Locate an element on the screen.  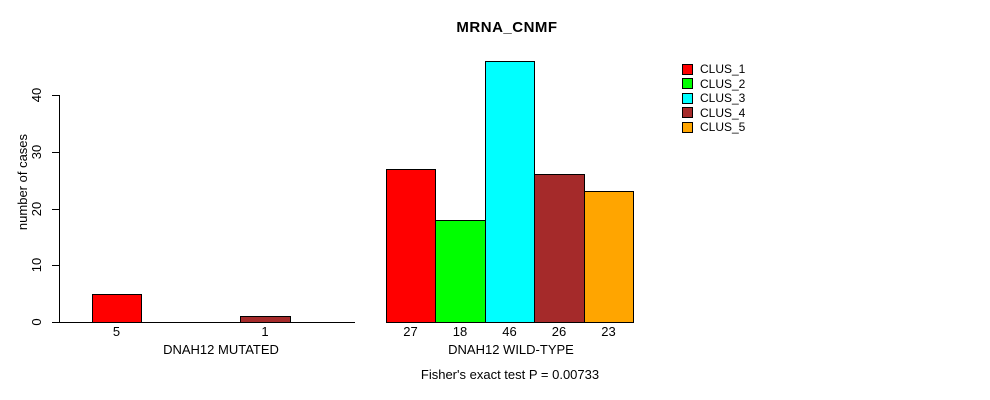
legend-item: CLUS_5 is located at coordinates (713, 127).